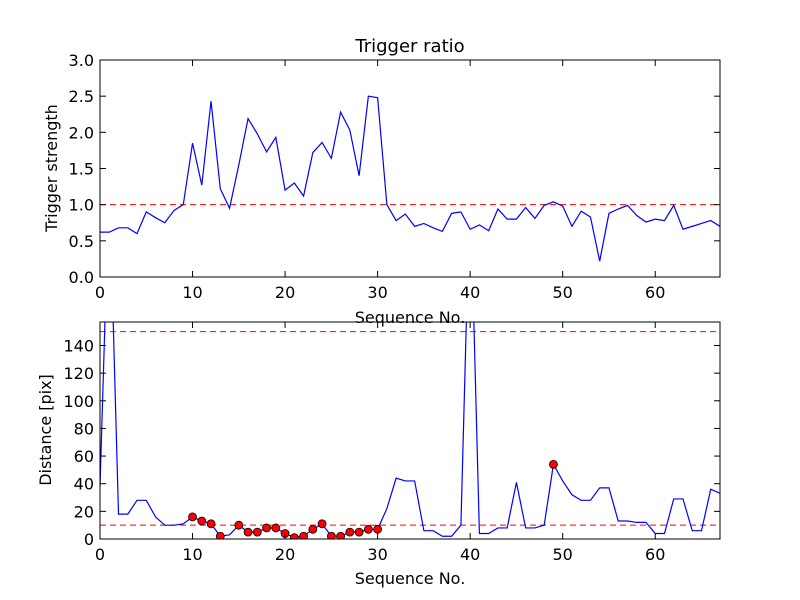 The image size is (800, 600). I want to click on y-tick-label: 60, so click(84, 456).